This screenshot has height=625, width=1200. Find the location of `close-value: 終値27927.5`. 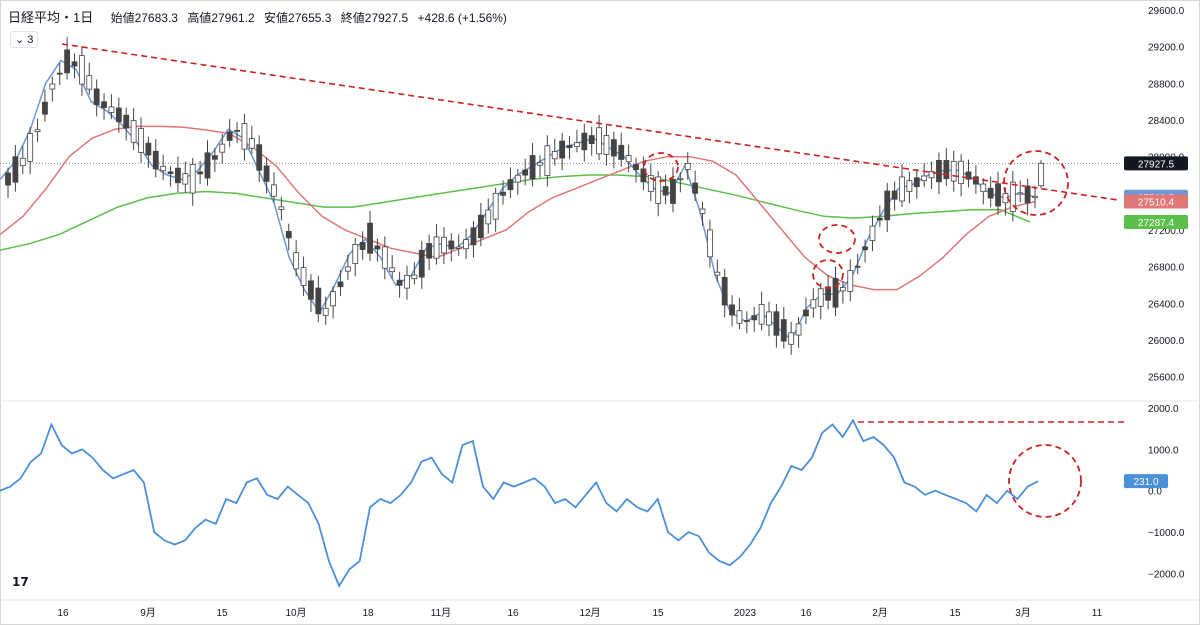

close-value: 終値27927.5 is located at coordinates (374, 18).